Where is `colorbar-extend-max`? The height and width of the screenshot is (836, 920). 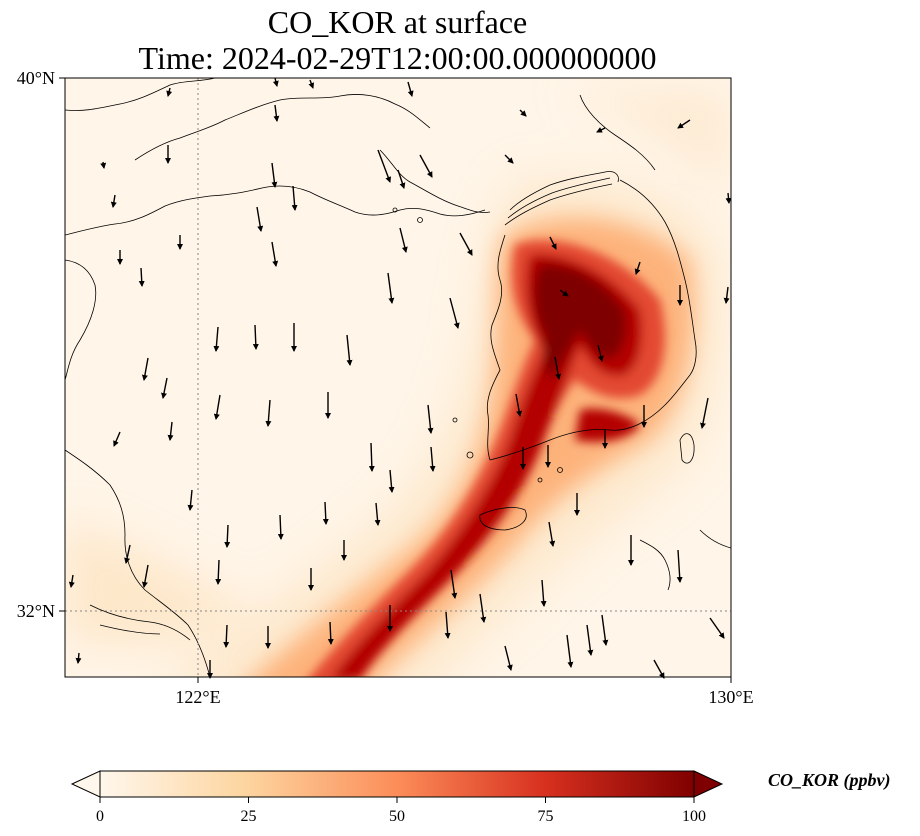
colorbar-extend-max is located at coordinates (708, 784).